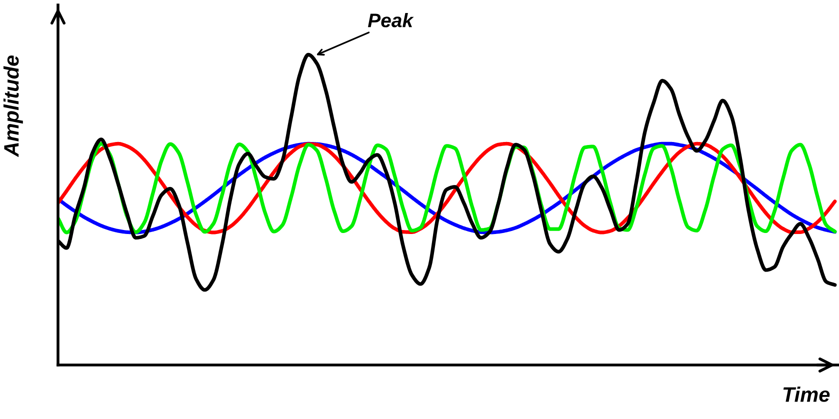 The image size is (839, 419). What do you see at coordinates (13, 106) in the screenshot?
I see `y-axis-title: Amplitude` at bounding box center [13, 106].